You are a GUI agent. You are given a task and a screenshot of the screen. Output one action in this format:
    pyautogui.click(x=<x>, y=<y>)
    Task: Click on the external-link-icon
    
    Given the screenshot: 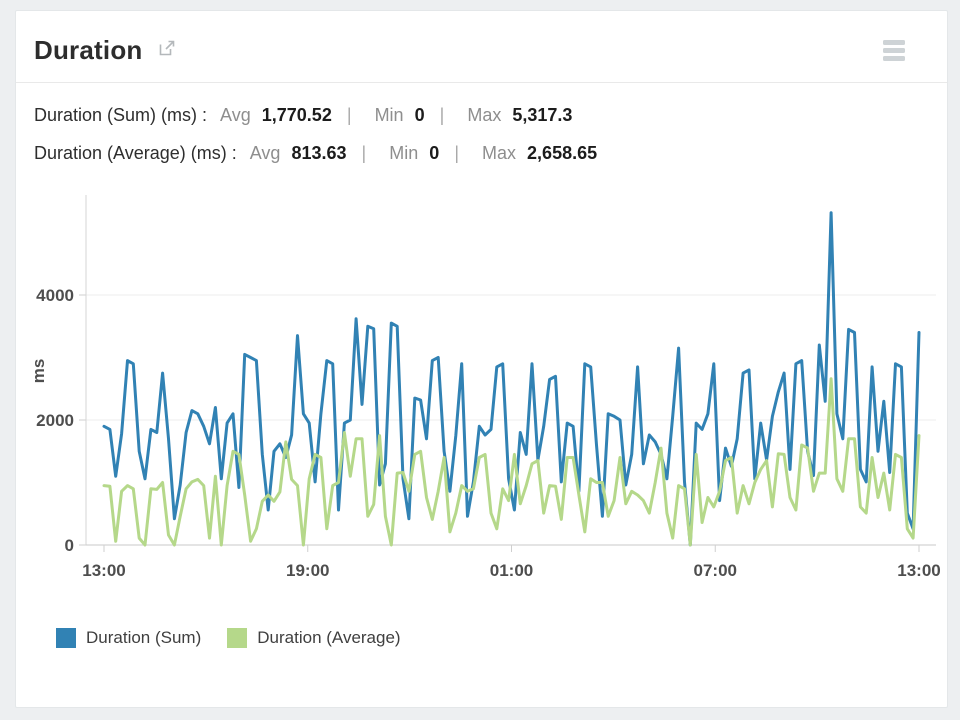 What is the action you would take?
    pyautogui.click(x=166, y=48)
    